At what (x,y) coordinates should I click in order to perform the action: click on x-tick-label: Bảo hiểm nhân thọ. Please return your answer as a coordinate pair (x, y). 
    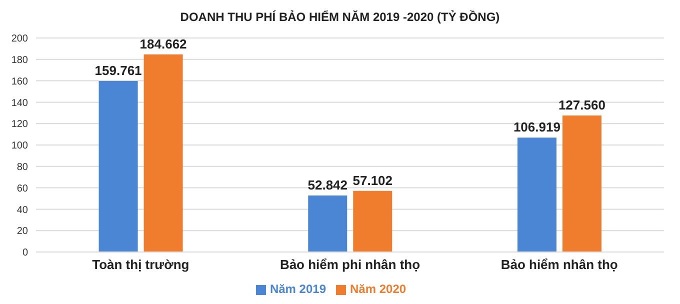
    Looking at the image, I should click on (559, 264).